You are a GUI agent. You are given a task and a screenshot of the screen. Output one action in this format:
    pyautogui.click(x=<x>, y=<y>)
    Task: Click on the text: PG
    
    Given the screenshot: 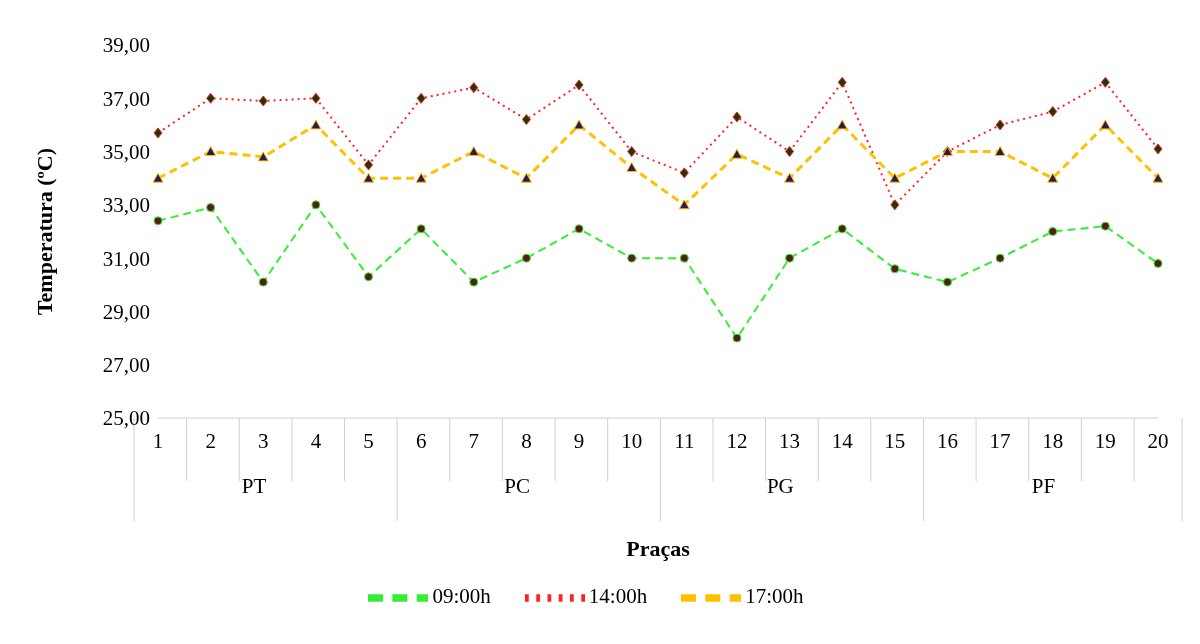 What is the action you would take?
    pyautogui.click(x=780, y=486)
    